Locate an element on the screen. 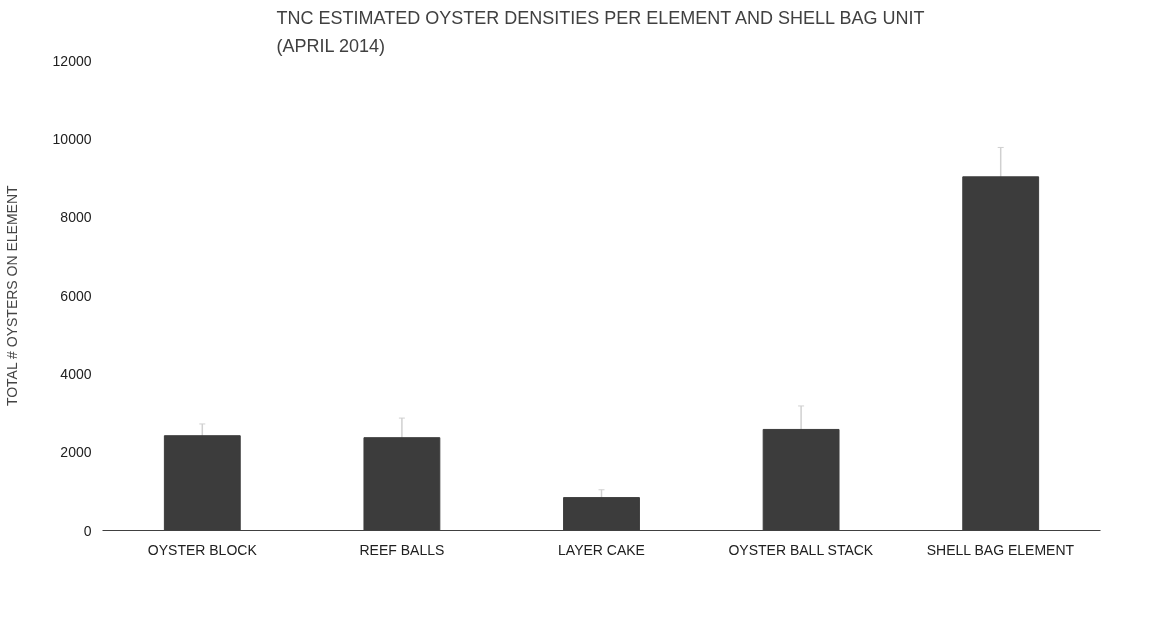 This screenshot has height=621, width=1158. y-tick-label: 6000 is located at coordinates (76, 295).